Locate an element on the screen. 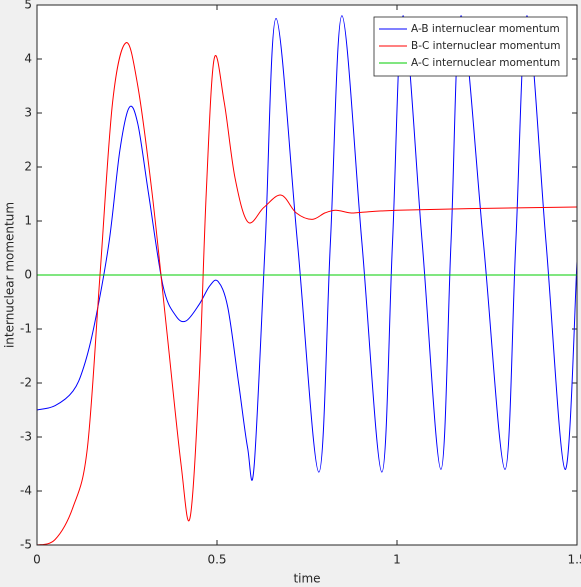  legend-label: A-C internuclear momentum is located at coordinates (485, 63).